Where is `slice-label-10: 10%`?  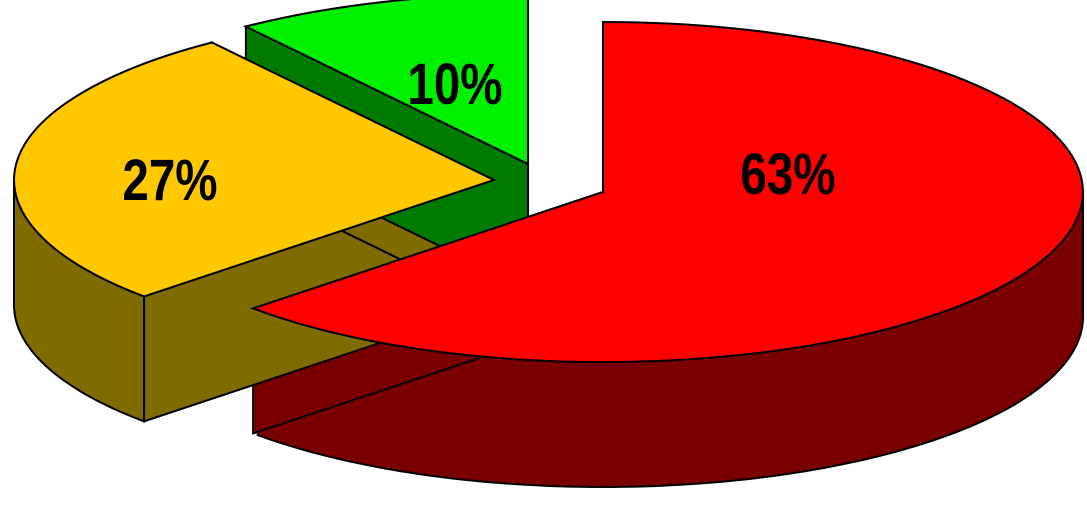 slice-label-10: 10% is located at coordinates (454, 85).